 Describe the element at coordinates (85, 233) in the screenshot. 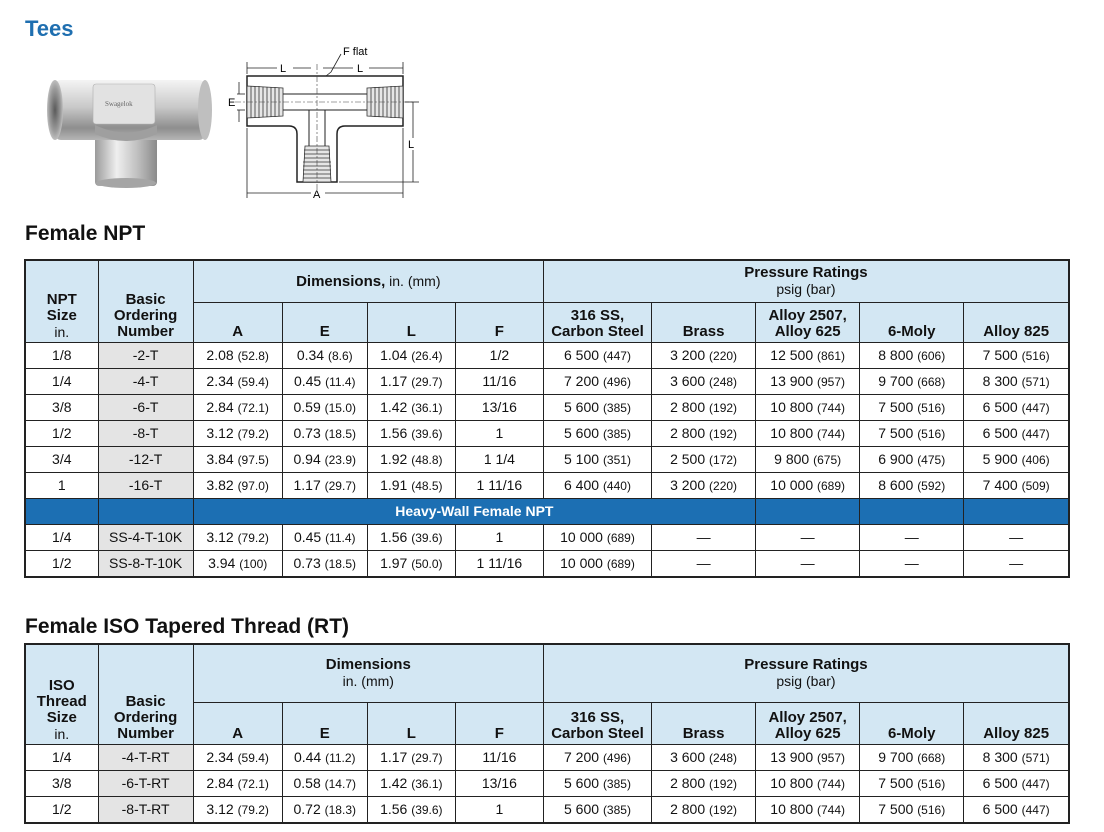

I see `npt-section-title: Female NPT` at that location.